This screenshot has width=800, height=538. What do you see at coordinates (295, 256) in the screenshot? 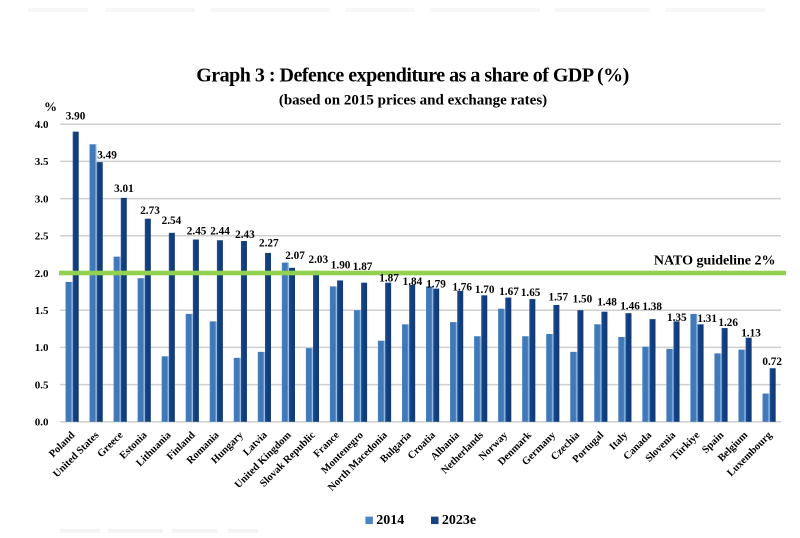
I see `svg-text: 2.07` at bounding box center [295, 256].